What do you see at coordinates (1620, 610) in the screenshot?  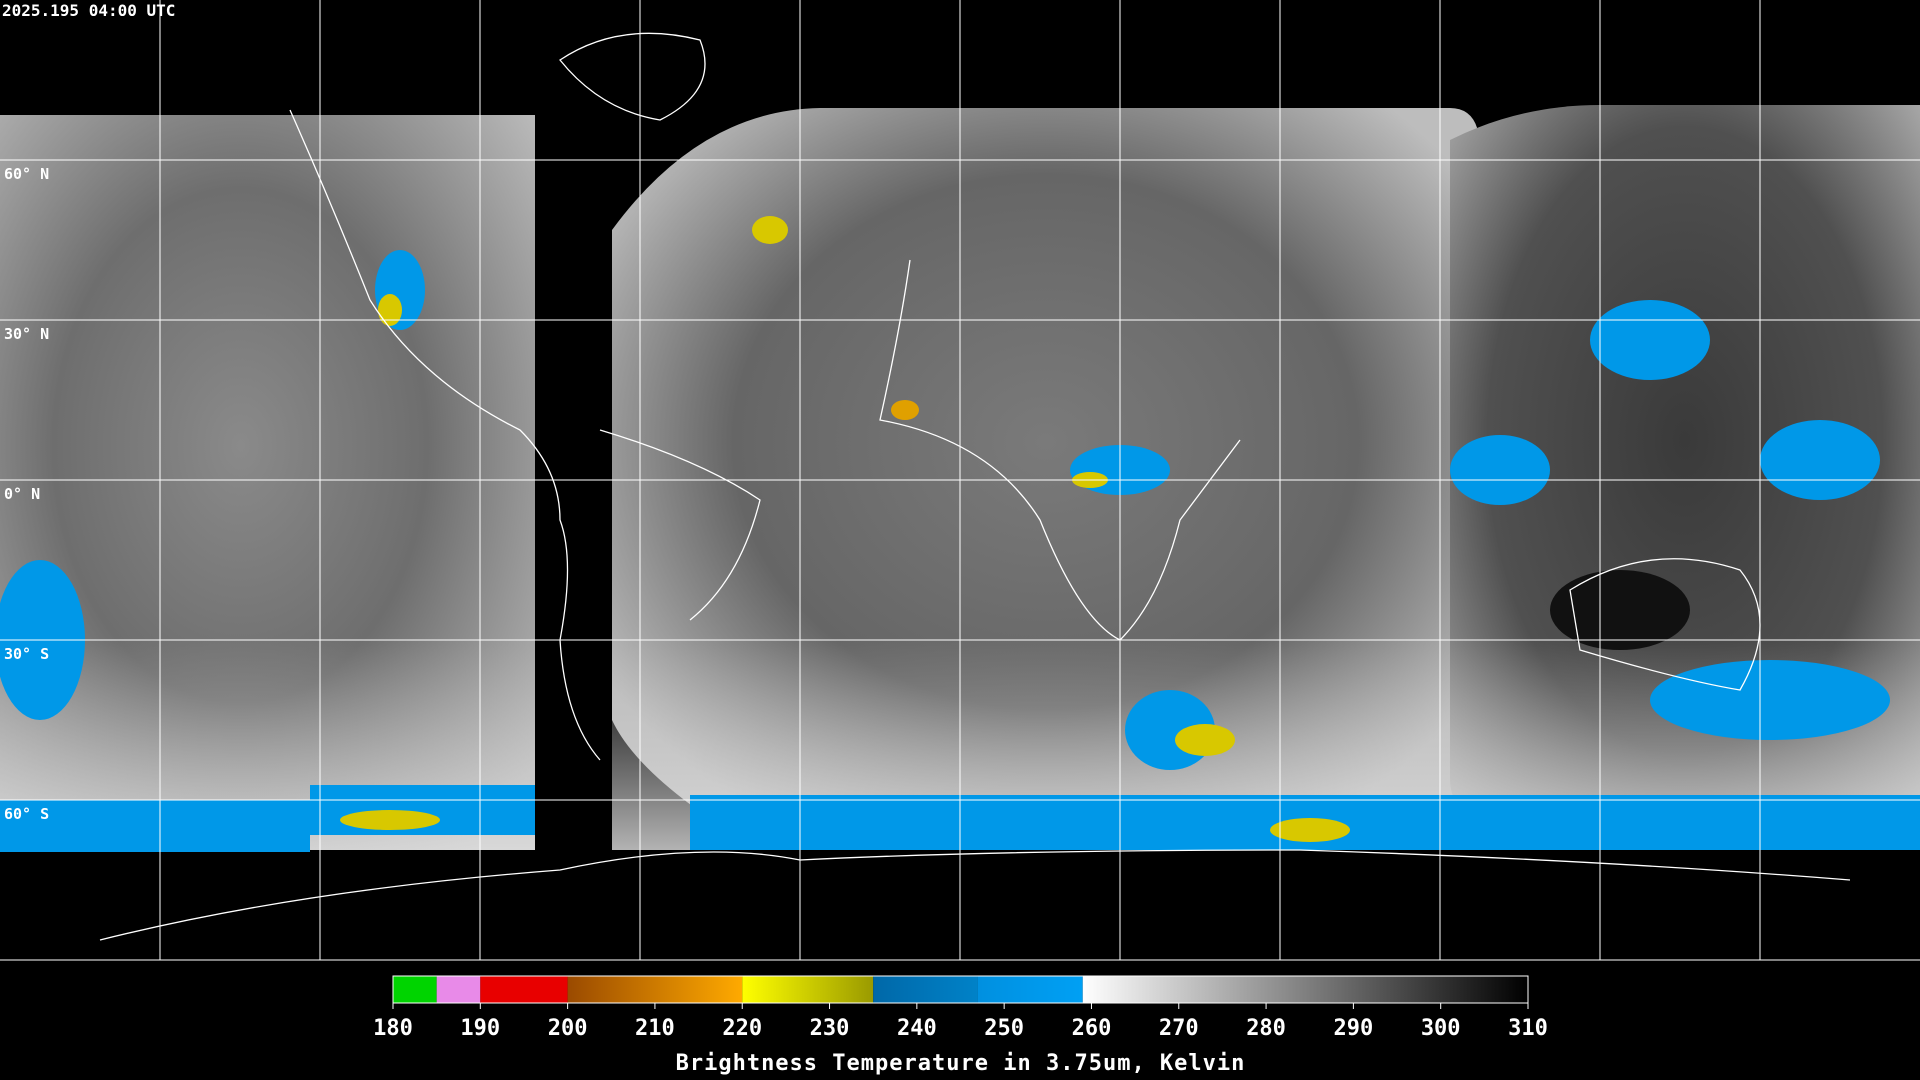 I see `clear-land` at bounding box center [1620, 610].